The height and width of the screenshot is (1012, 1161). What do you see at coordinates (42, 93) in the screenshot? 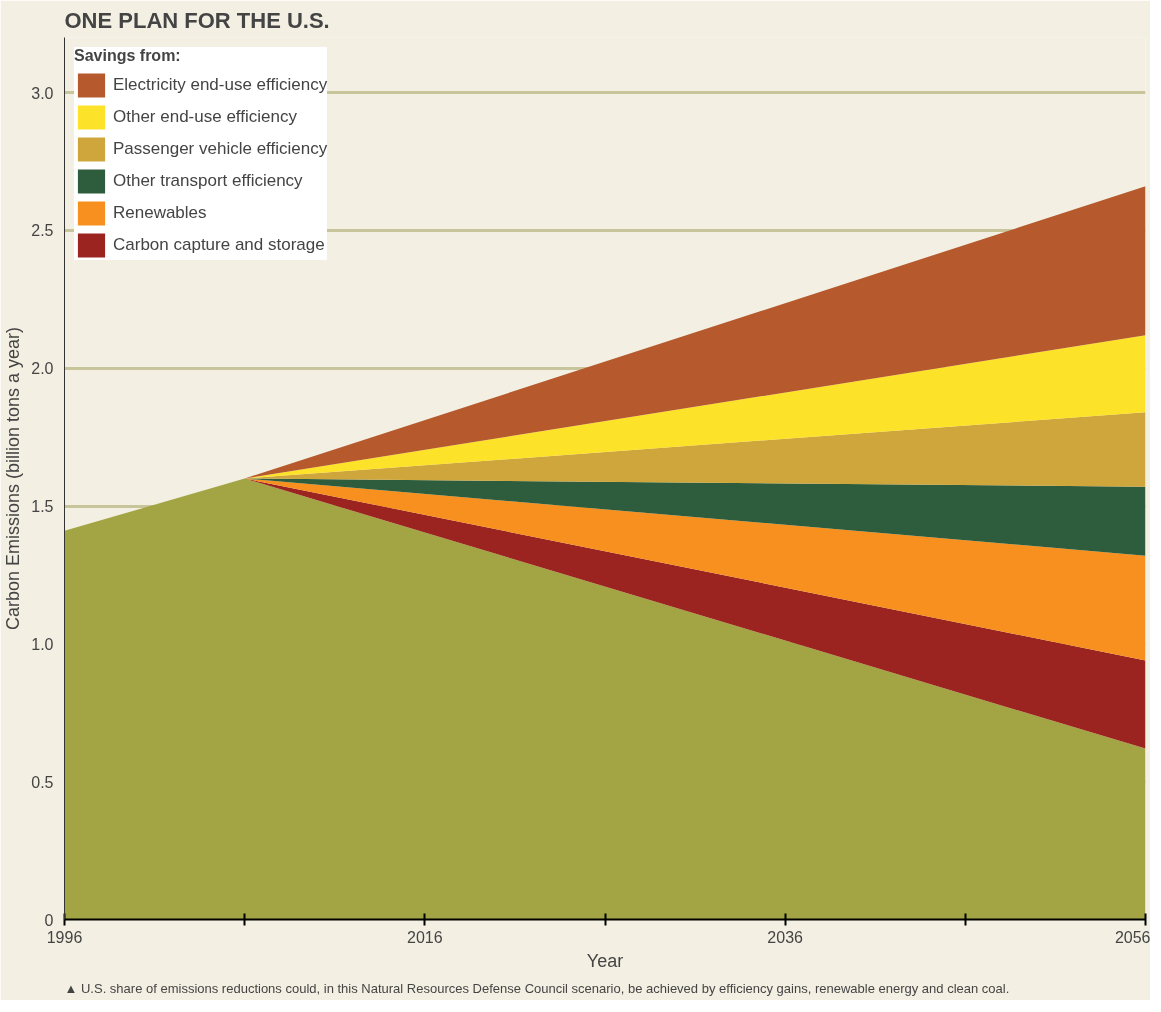
I see `y-tick-label: 3.0` at bounding box center [42, 93].